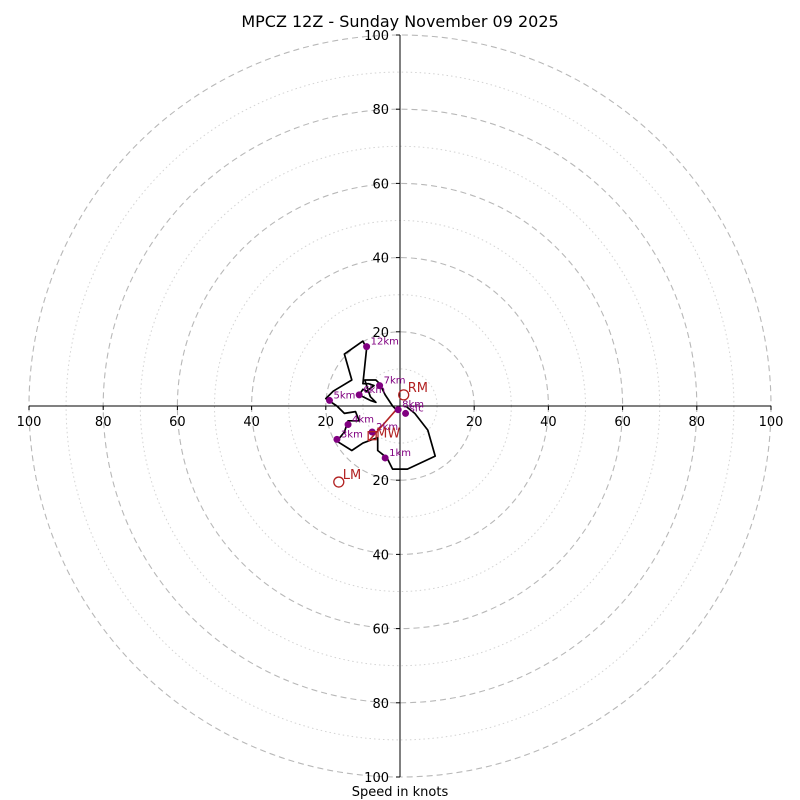 The height and width of the screenshot is (800, 800). What do you see at coordinates (404, 395) in the screenshot?
I see `marker-RM` at bounding box center [404, 395].